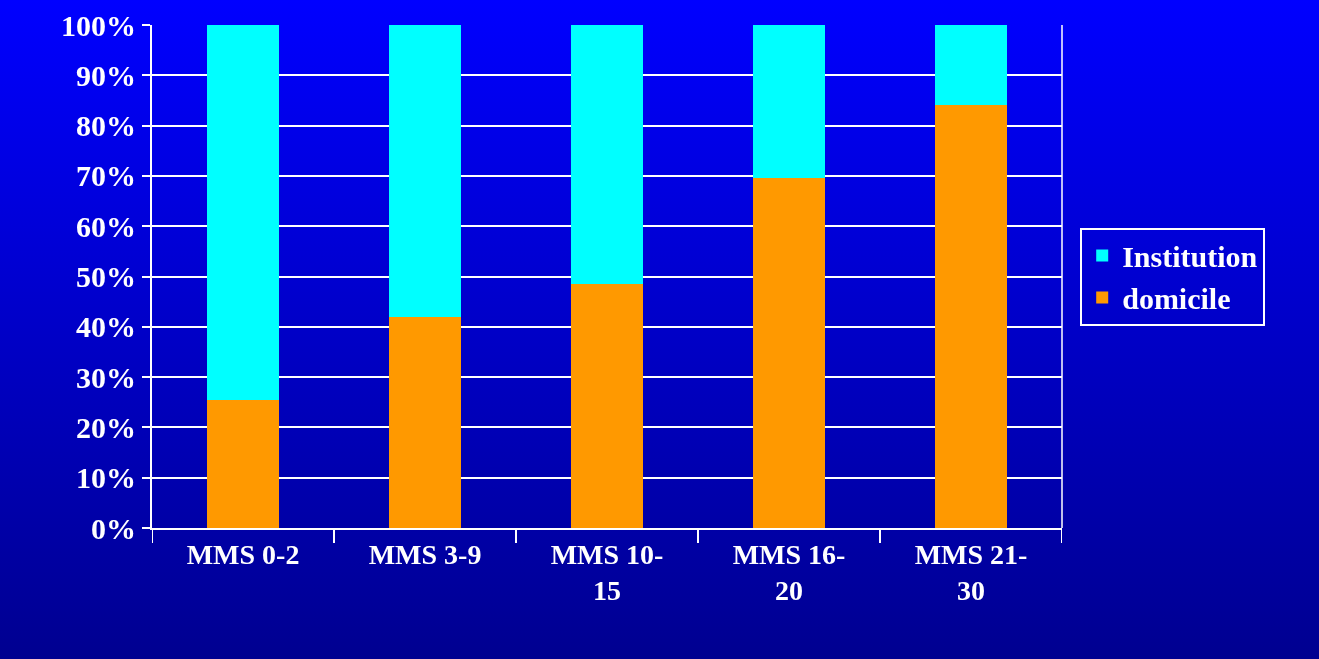 The width and height of the screenshot is (1319, 659). I want to click on y-tick-label: 0%, so click(113, 528).